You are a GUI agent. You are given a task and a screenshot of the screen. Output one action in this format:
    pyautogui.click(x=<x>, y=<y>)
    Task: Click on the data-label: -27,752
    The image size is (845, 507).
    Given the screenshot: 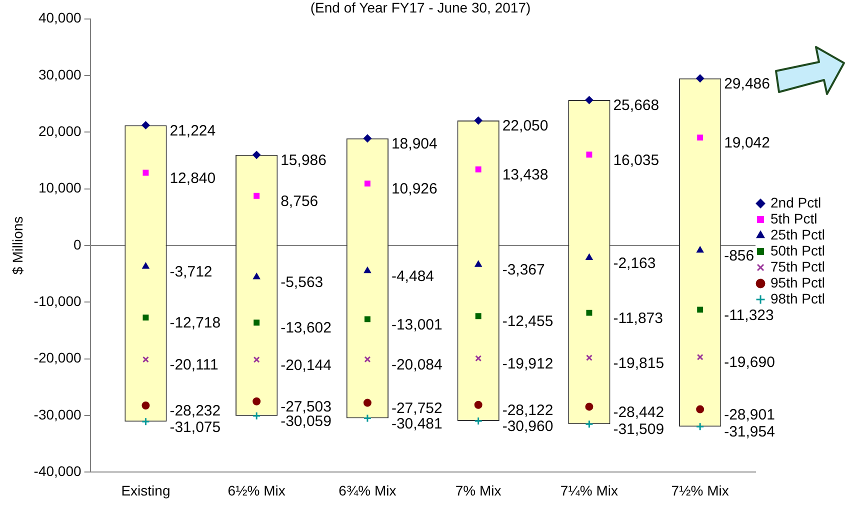 What is the action you would take?
    pyautogui.click(x=416, y=408)
    